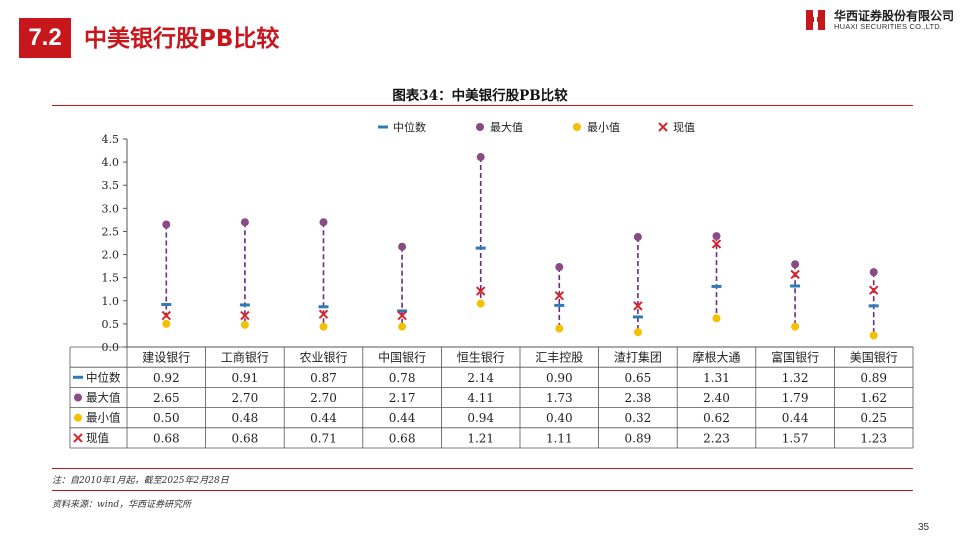  Describe the element at coordinates (111, 208) in the screenshot. I see `y-tick-label: 3.0` at that location.